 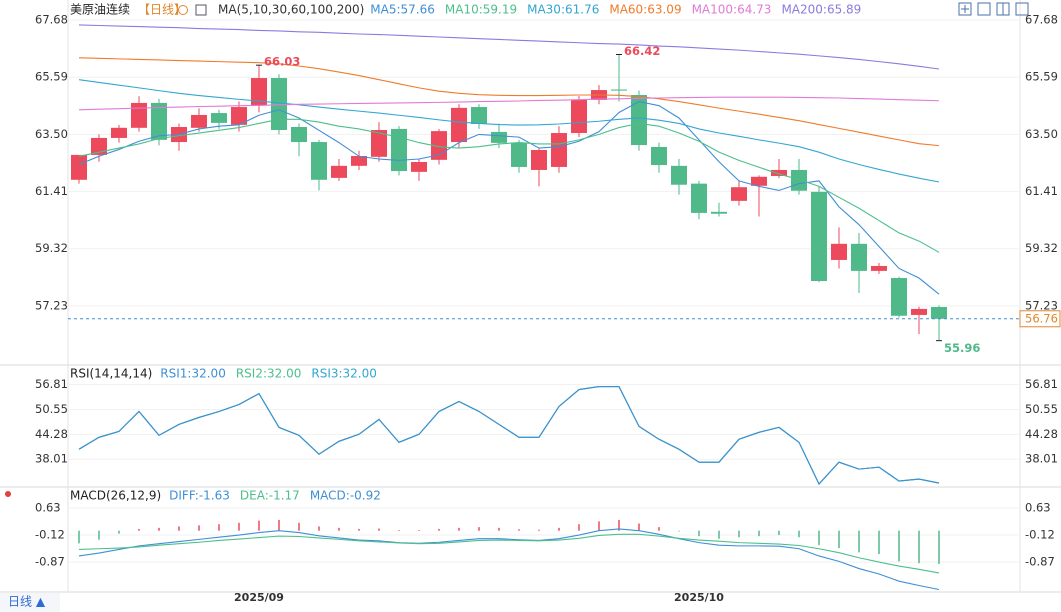 I want to click on legend-item: 【日线】, so click(x=162, y=10).